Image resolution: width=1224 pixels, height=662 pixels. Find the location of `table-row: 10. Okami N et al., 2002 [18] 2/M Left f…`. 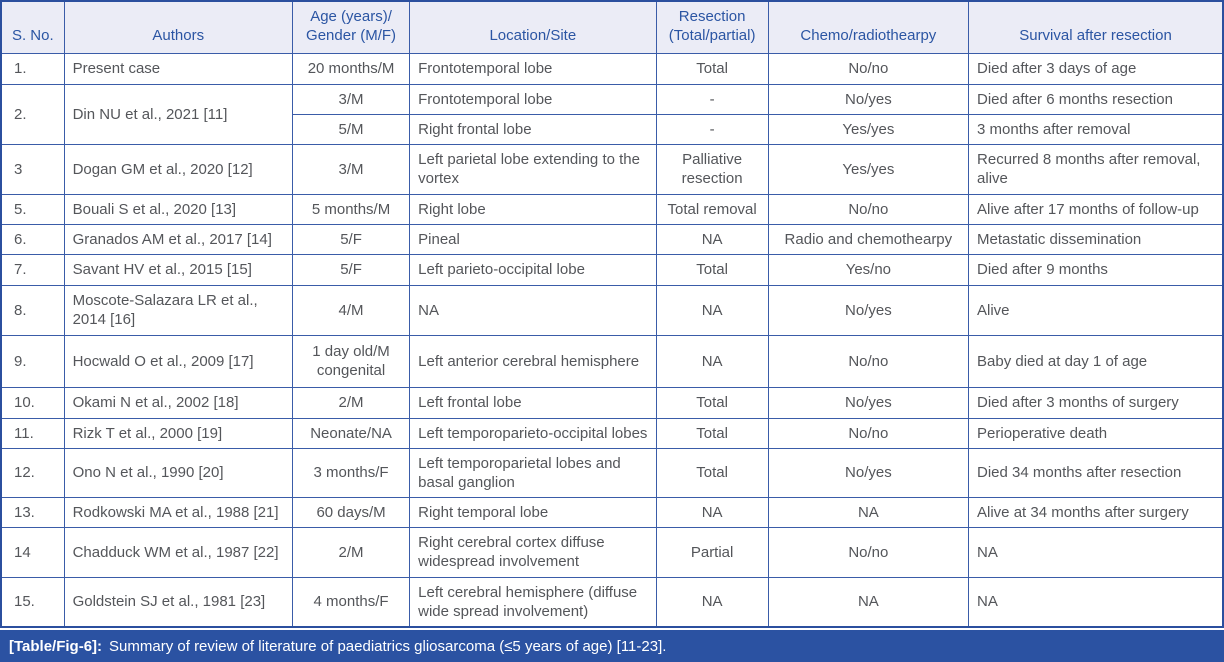

table-row: 10. Okami N et al., 2002 [18] 2/M Left f… is located at coordinates (612, 402).